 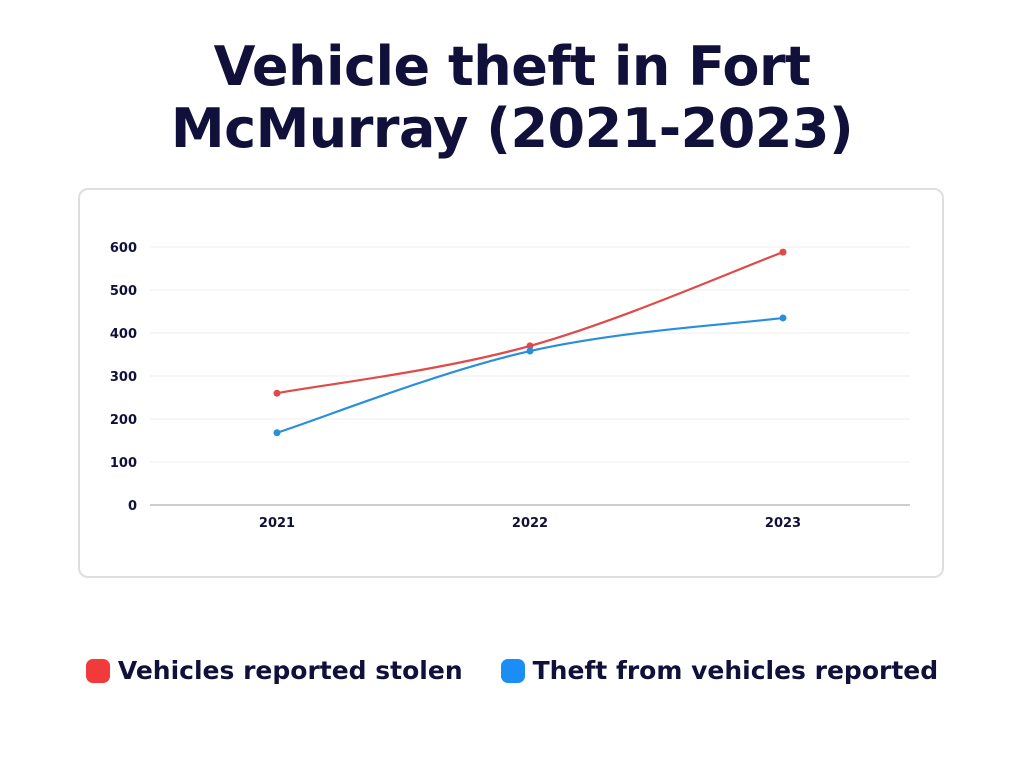 I want to click on chart-title-line-1: Vehicle theft in Fort, so click(x=512, y=66).